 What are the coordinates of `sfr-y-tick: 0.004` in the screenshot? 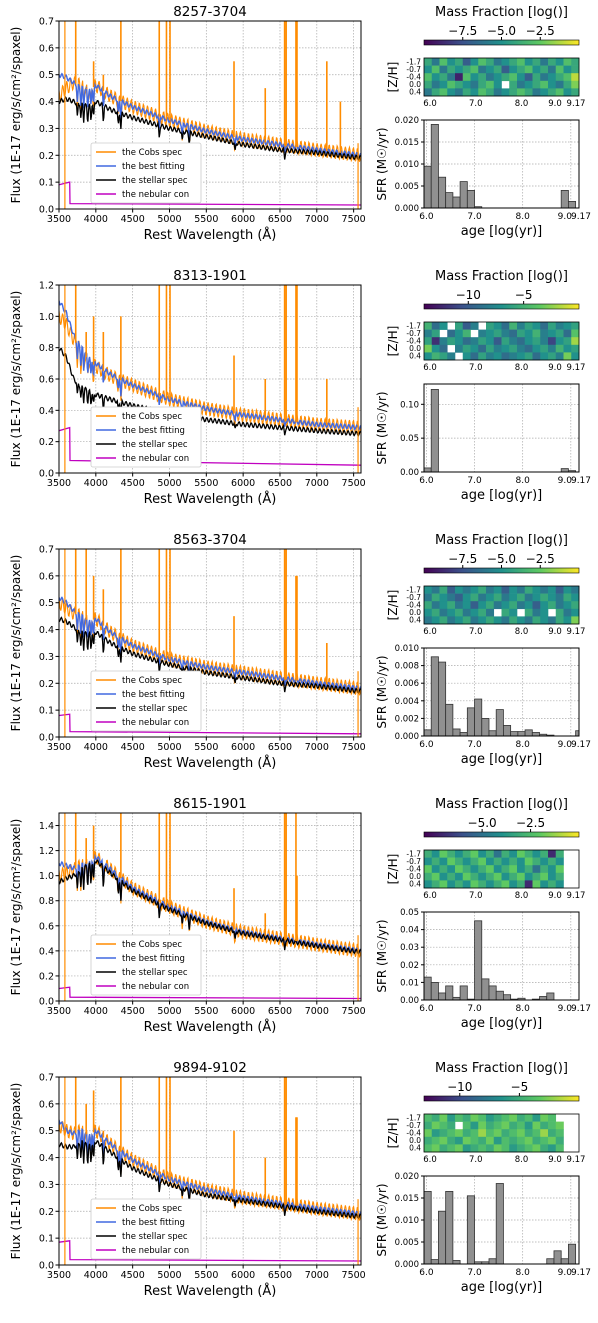 It's located at (407, 702).